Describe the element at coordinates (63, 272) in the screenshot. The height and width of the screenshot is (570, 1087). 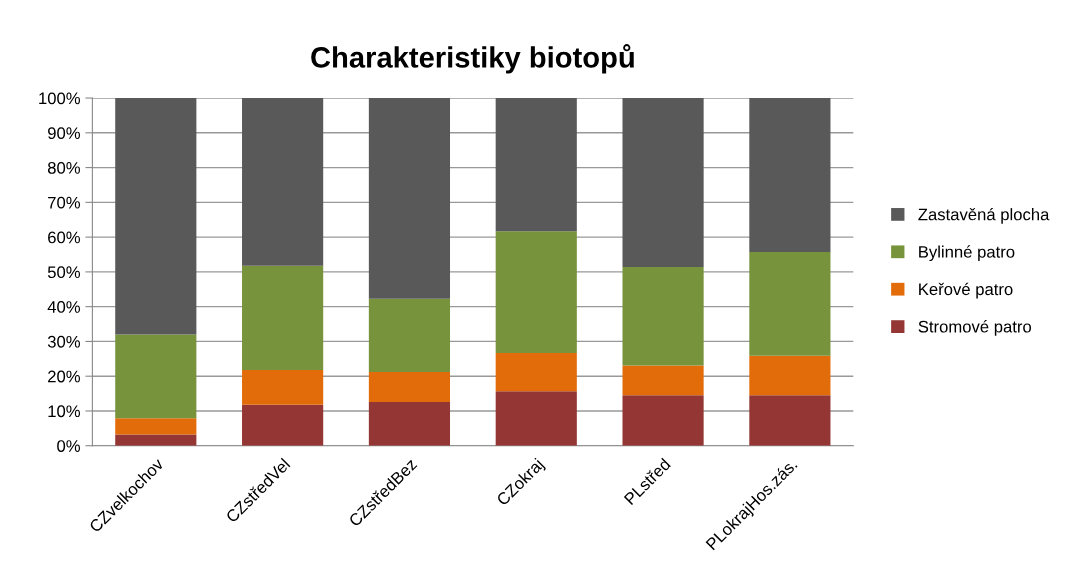
I see `y-tick-label: 50%` at that location.